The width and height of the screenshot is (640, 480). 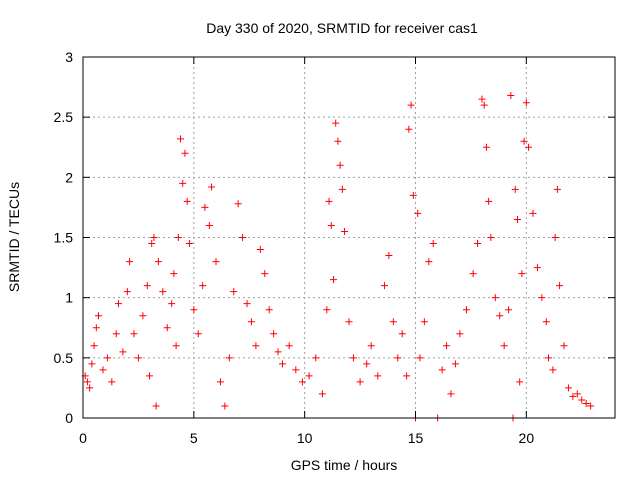 What do you see at coordinates (69, 298) in the screenshot?
I see `y-tick-label: 1` at bounding box center [69, 298].